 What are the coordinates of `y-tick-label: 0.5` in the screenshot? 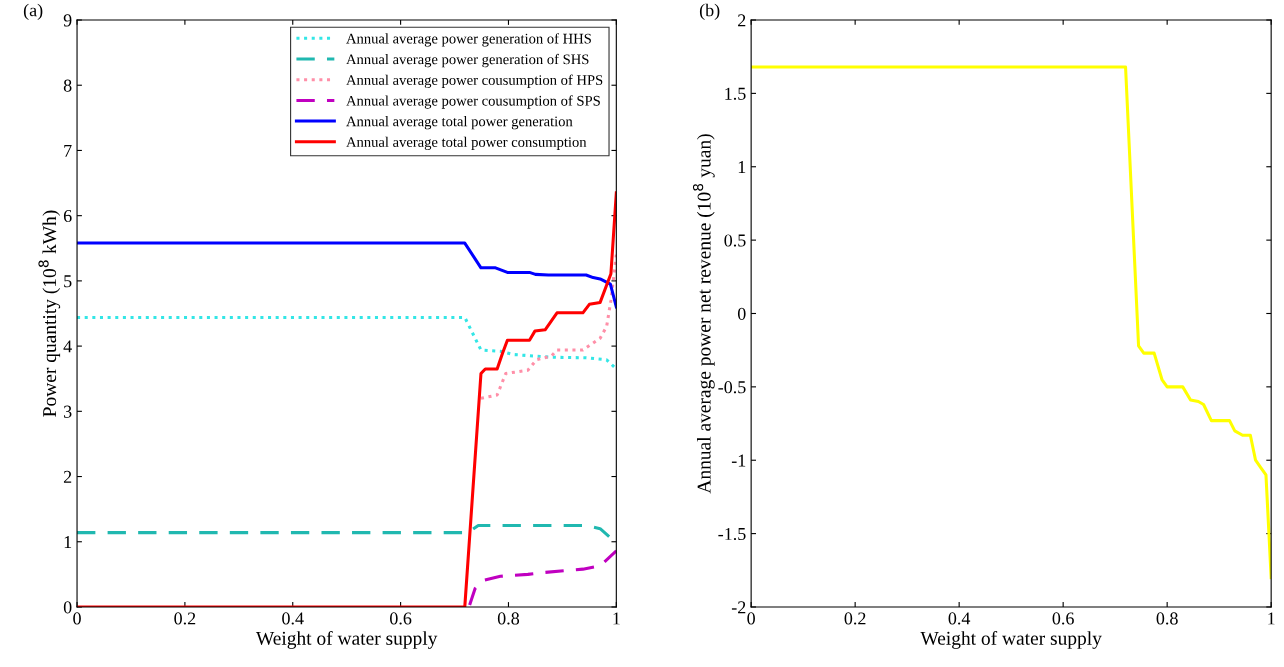 It's located at (735, 240).